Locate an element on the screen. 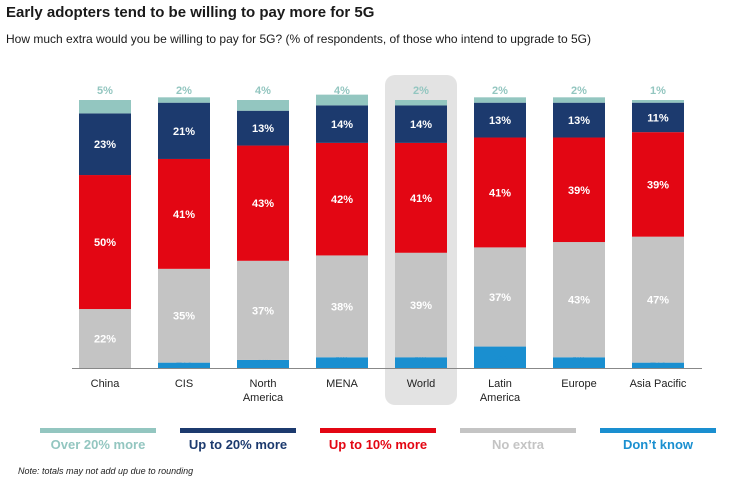 This screenshot has width=750, height=488. legend-label: Don’t know is located at coordinates (658, 444).